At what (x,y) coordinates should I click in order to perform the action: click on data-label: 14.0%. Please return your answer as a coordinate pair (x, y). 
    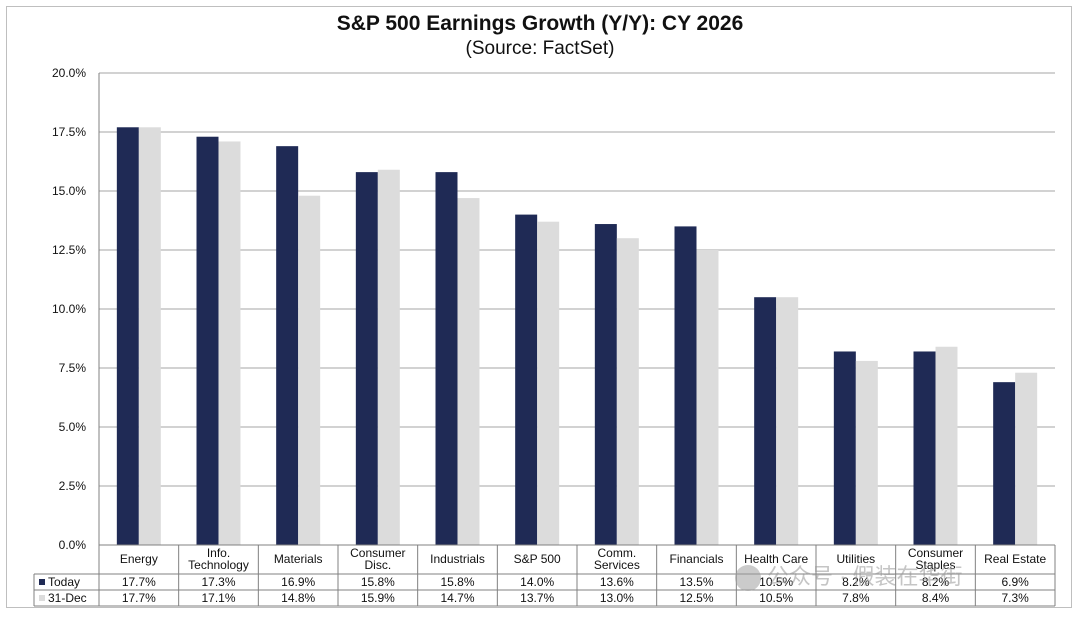
    Looking at the image, I should click on (537, 582).